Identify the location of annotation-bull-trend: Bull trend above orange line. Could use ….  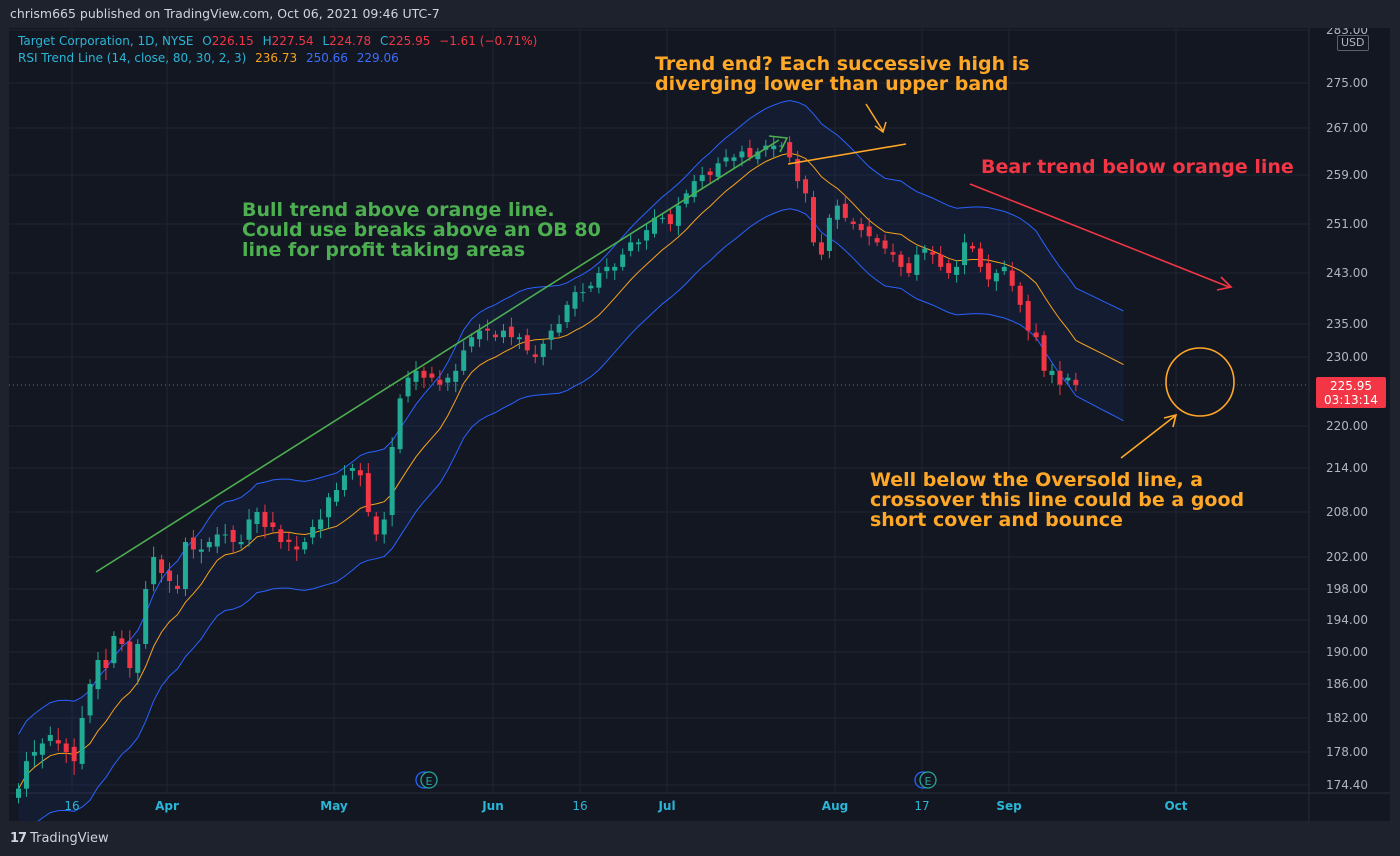
(421, 230).